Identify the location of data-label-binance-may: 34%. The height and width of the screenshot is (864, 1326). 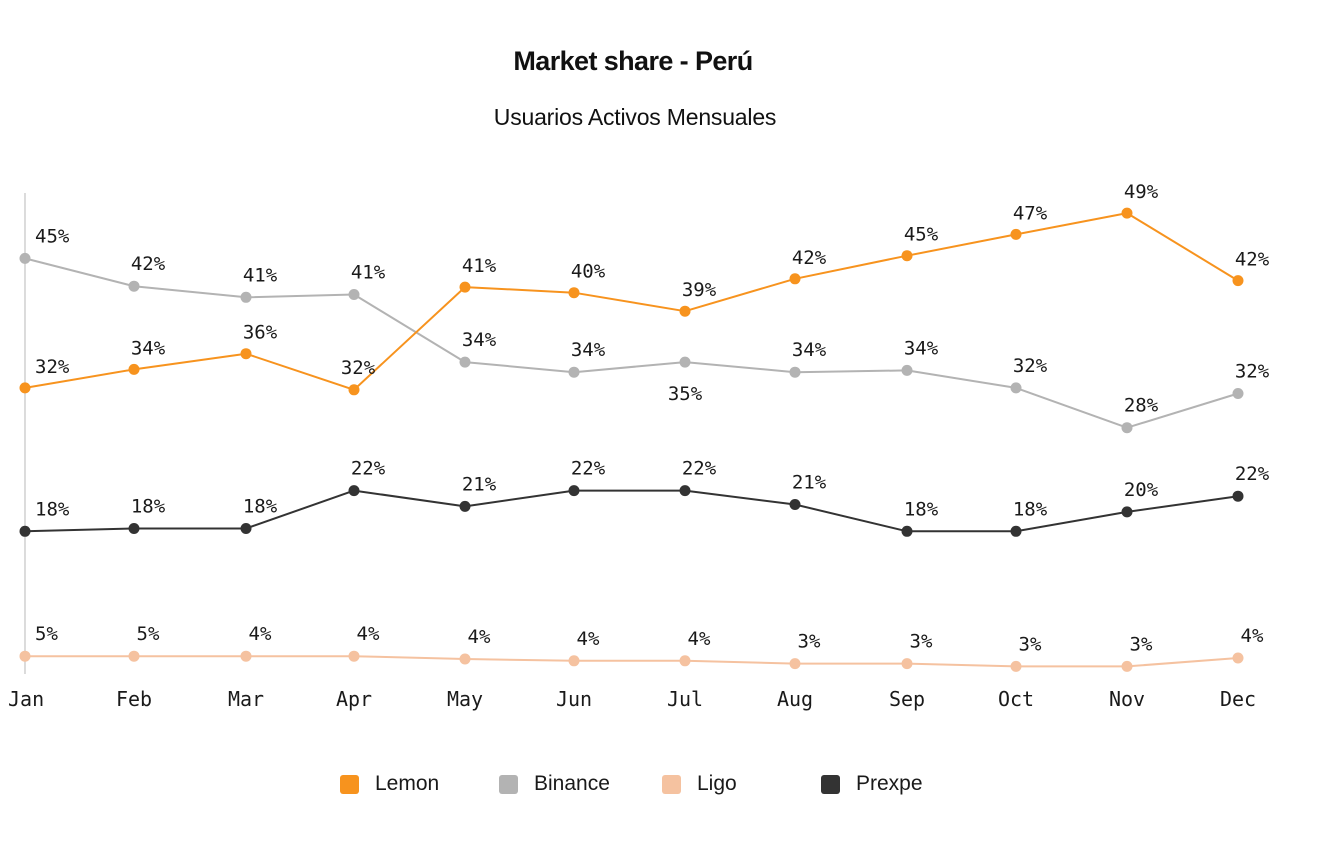
(479, 340).